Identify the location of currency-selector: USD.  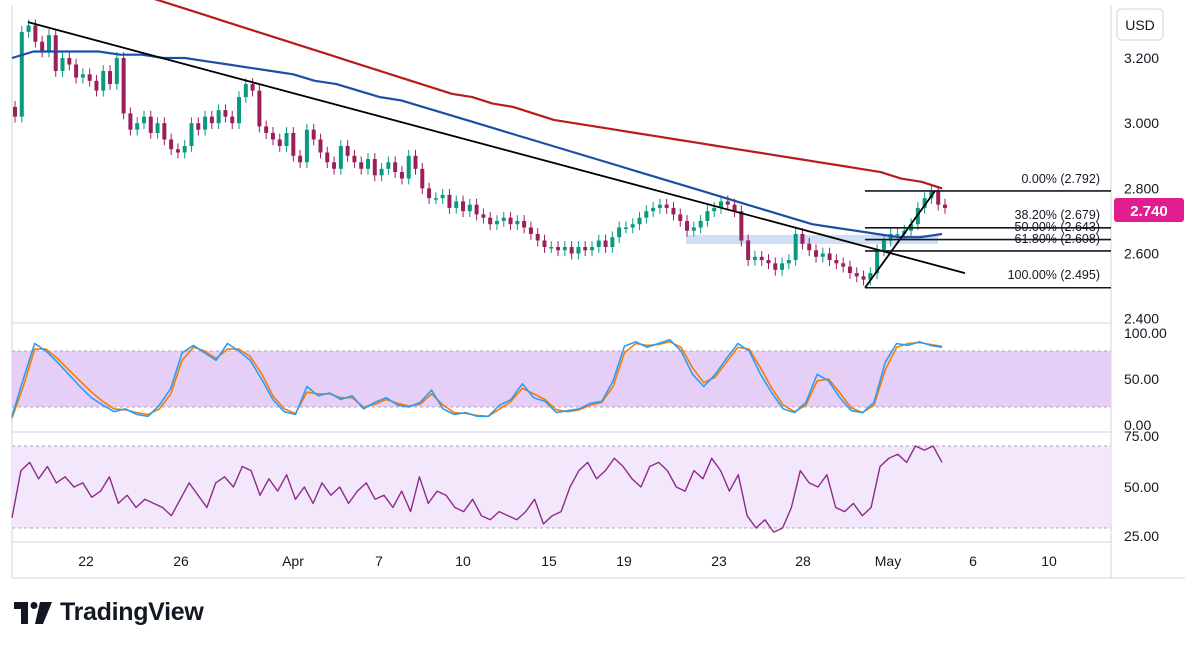
(1140, 24).